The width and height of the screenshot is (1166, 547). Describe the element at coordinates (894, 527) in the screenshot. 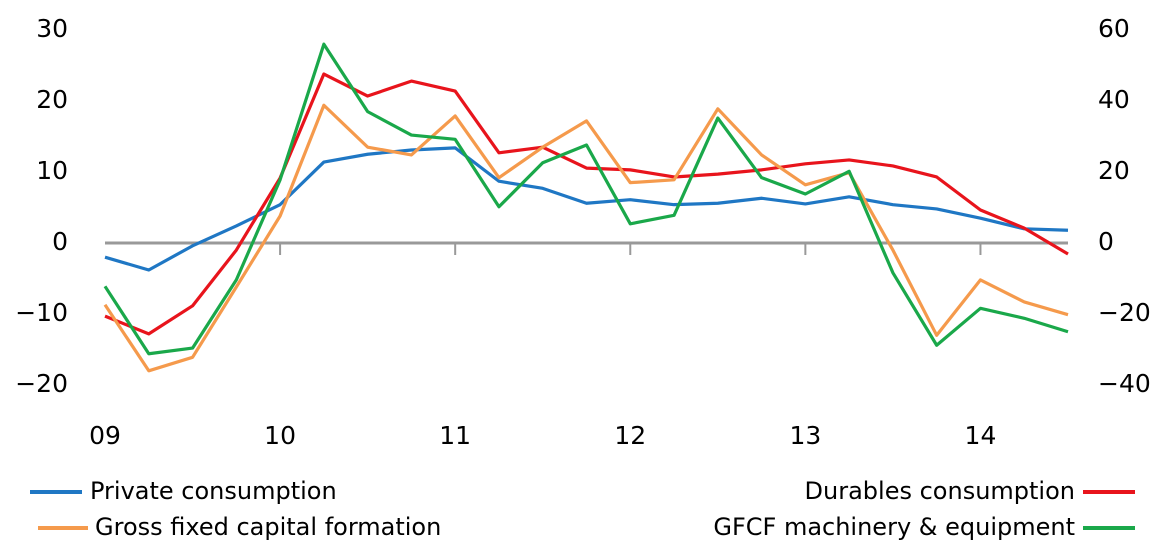

I see `legend-label: GFCF machinery & equipment` at that location.